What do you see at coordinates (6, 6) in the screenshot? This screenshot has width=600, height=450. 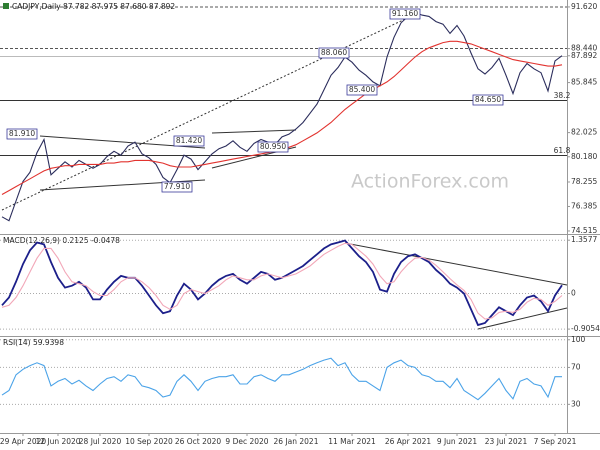 I see `symbol-icon` at bounding box center [6, 6].